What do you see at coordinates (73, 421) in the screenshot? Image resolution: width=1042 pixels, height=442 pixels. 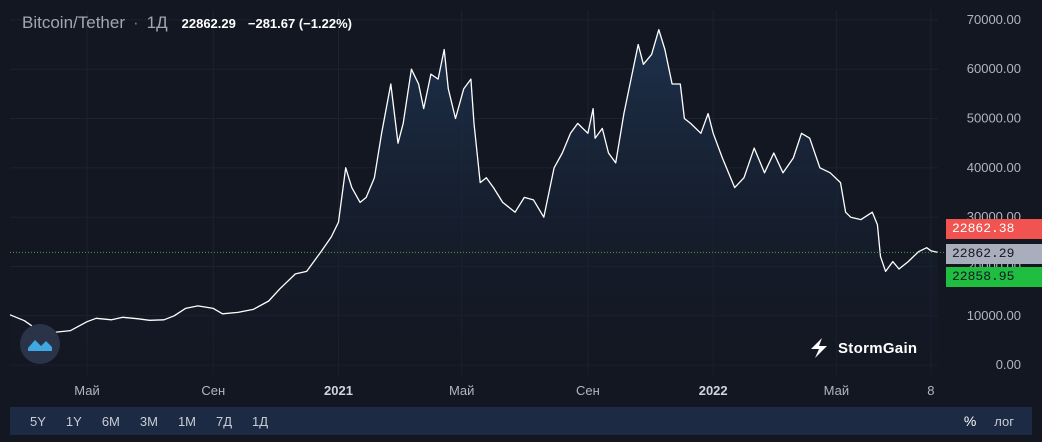 I see `range-button-1y: 1Y` at bounding box center [73, 421].